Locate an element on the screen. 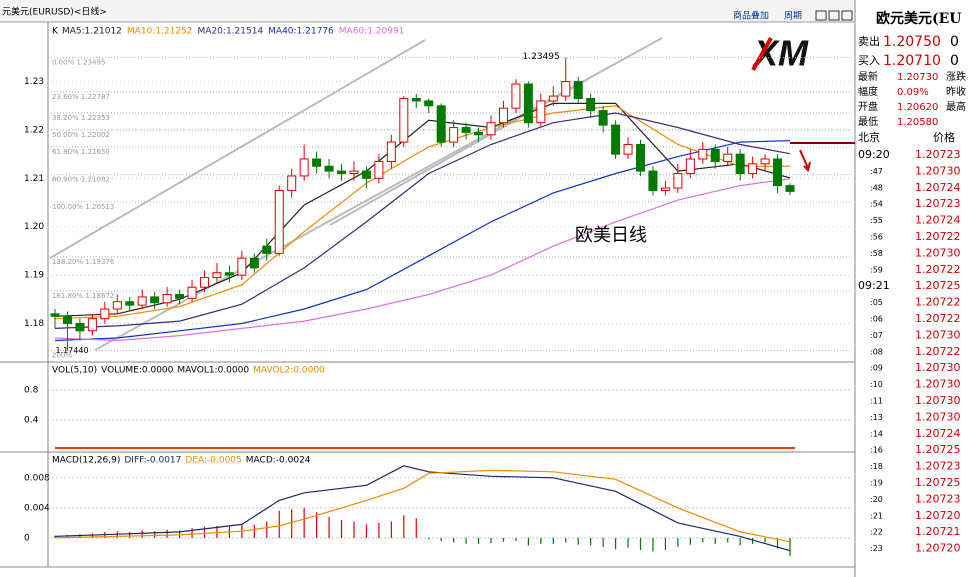 This screenshot has height=577, width=979. toolbar is located at coordinates (427, 11).